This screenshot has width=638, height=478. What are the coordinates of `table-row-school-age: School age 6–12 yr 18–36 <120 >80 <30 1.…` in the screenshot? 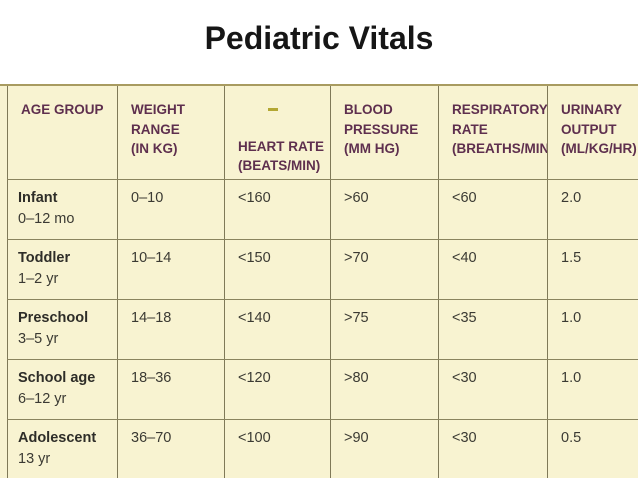 It's located at (322, 389).